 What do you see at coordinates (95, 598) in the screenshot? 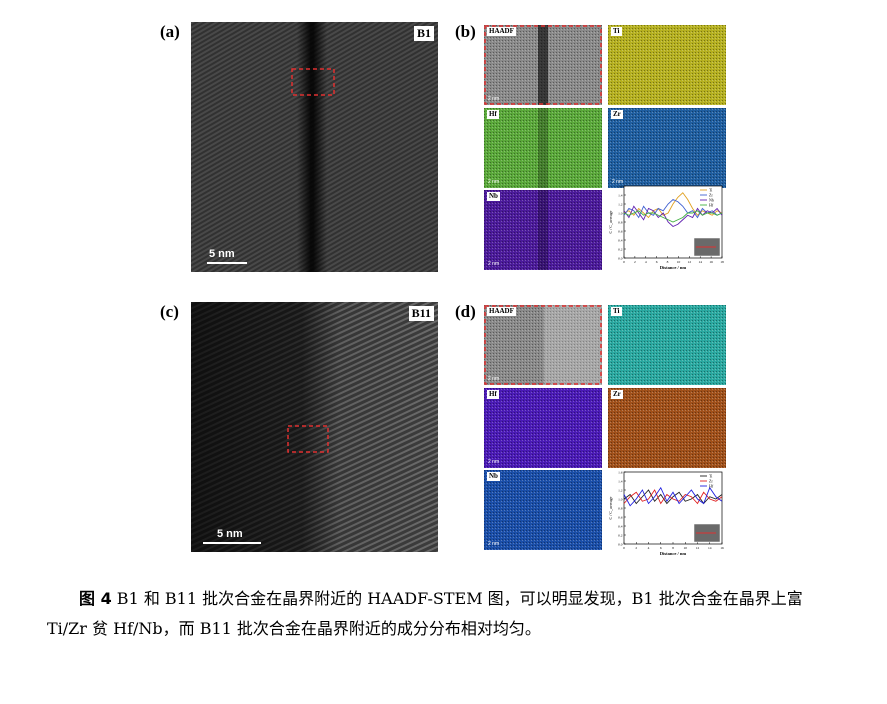
I see `figure-number: 图 4` at bounding box center [95, 598].